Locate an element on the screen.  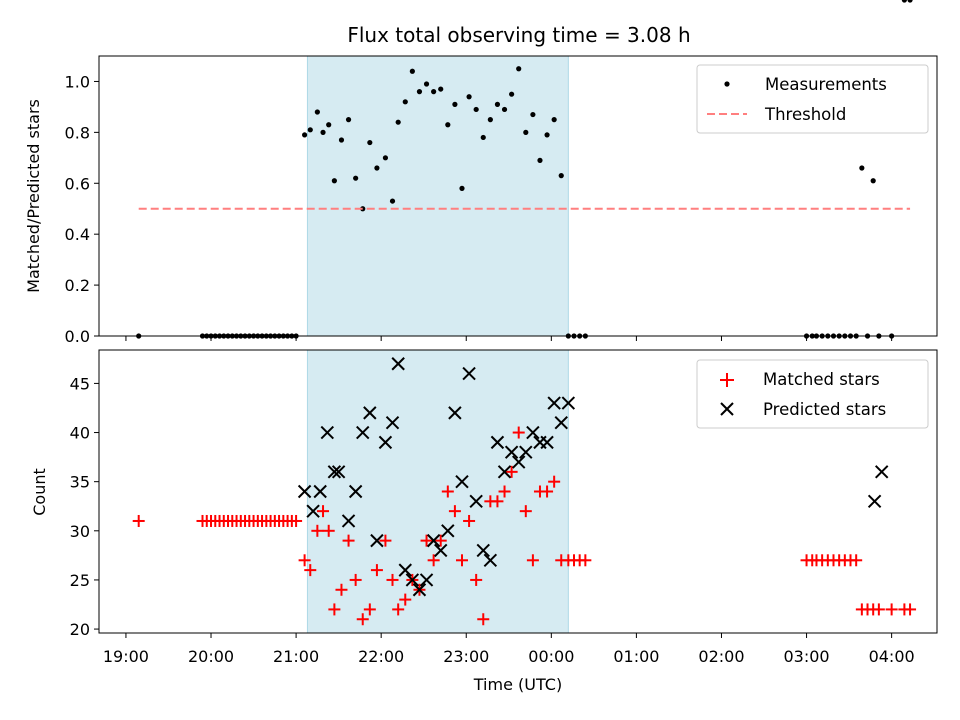
y-tick-label: 45 is located at coordinates (80, 383).